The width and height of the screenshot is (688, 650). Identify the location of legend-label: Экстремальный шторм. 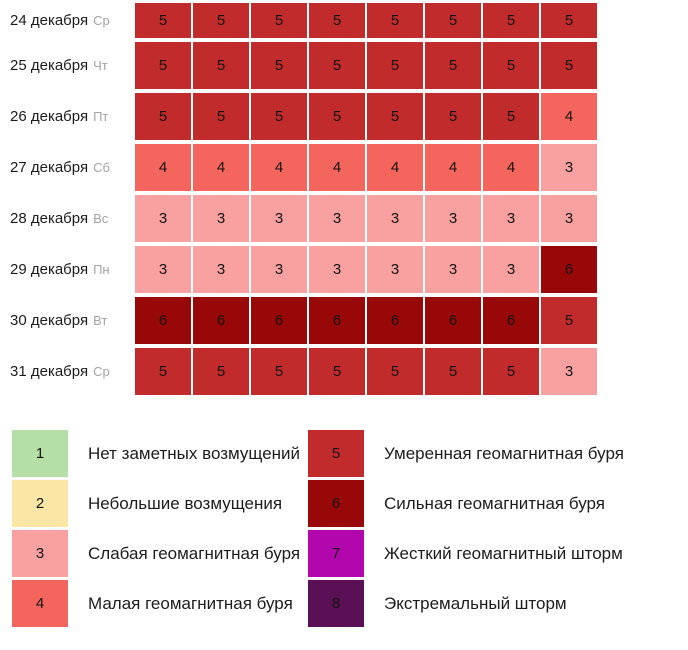
(475, 603).